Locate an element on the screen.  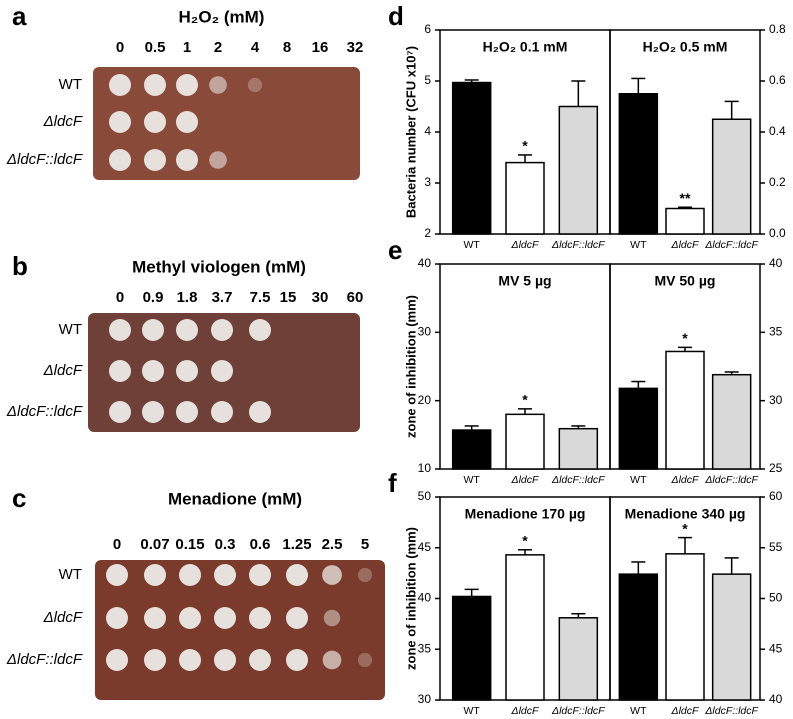
chart-title: MV 5 µg is located at coordinates (524, 281).